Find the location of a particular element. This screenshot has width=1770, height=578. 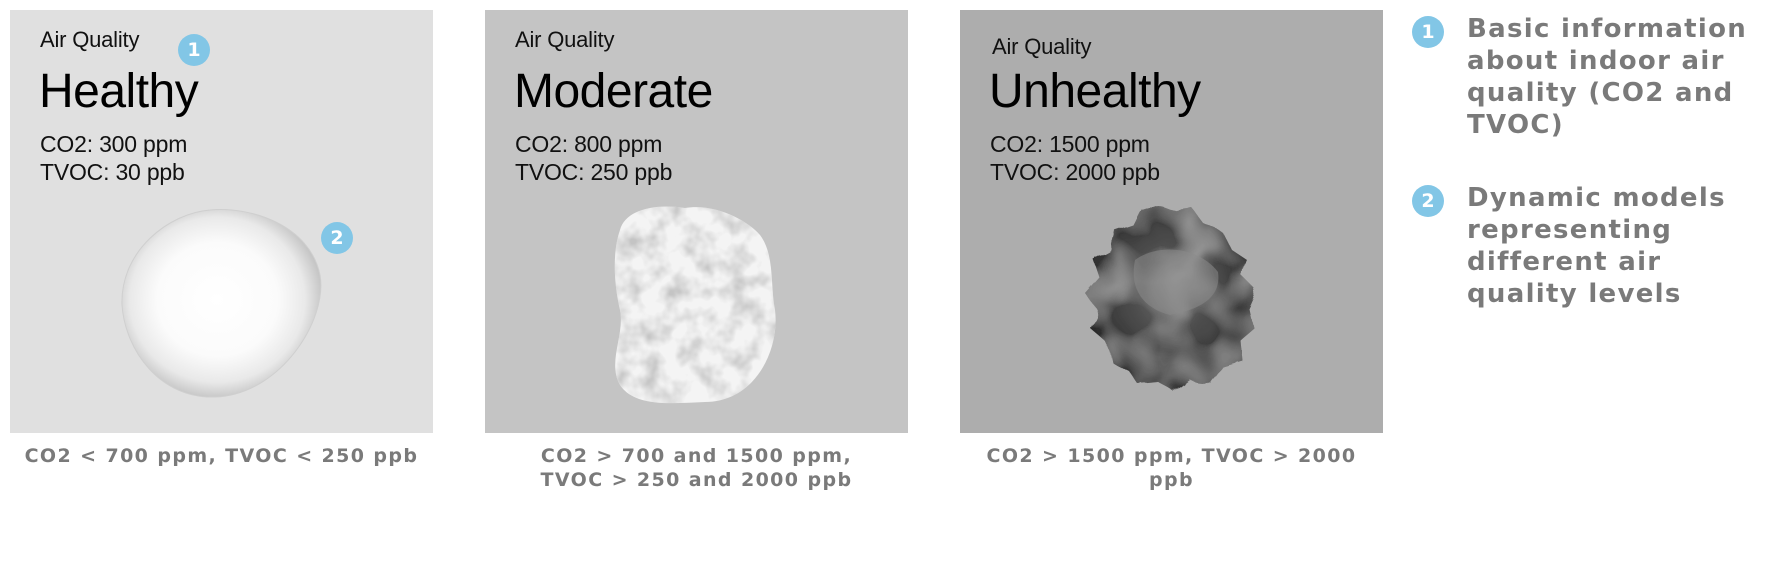

status-title: Unhealthy is located at coordinates (1095, 91).